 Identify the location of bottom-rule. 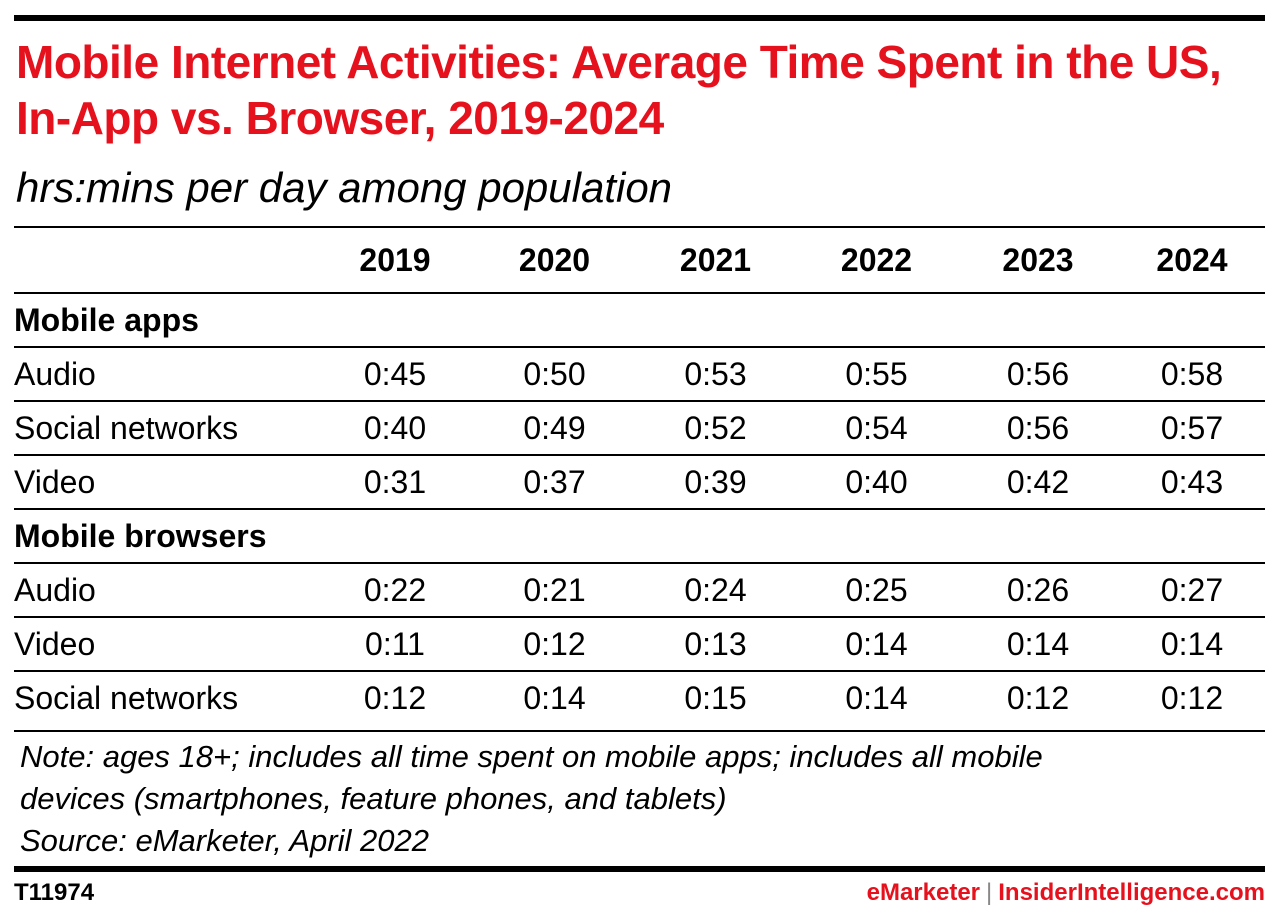
(639, 869).